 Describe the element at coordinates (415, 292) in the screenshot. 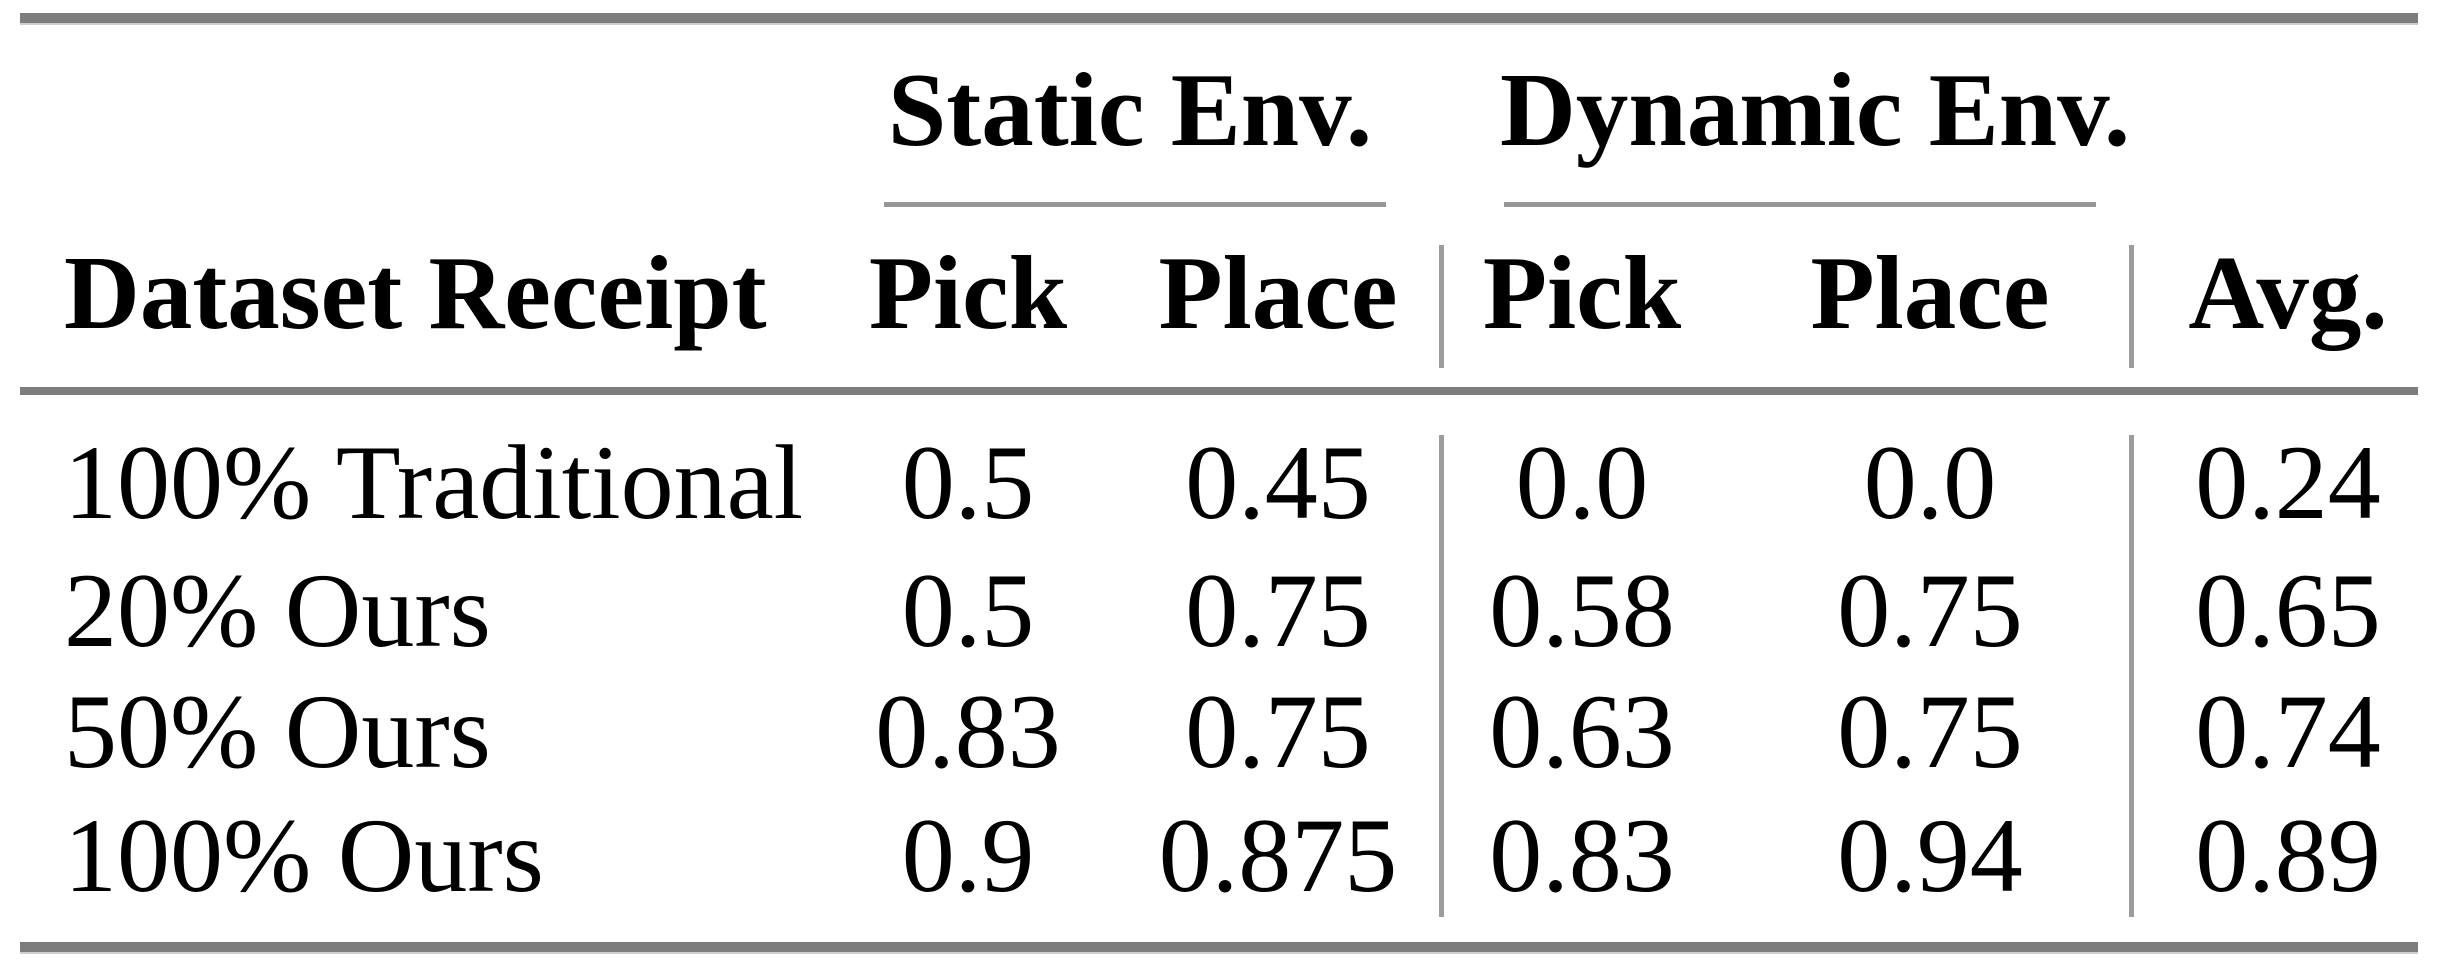

I see `column-header-dataset-receipt: Dataset Receipt` at that location.